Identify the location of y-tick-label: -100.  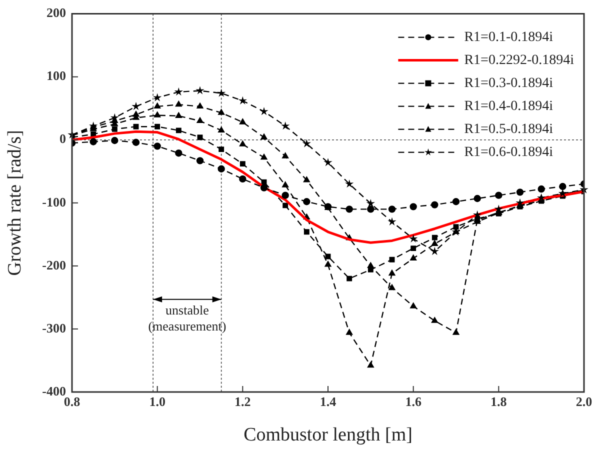
(54, 202).